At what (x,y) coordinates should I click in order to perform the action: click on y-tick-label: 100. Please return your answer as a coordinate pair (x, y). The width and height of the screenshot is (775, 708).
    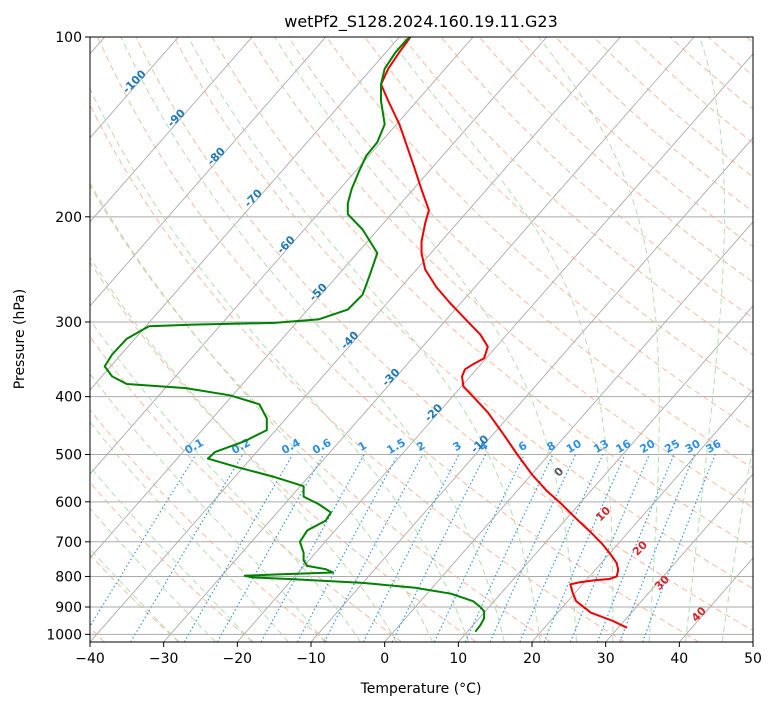
    Looking at the image, I should click on (68, 38).